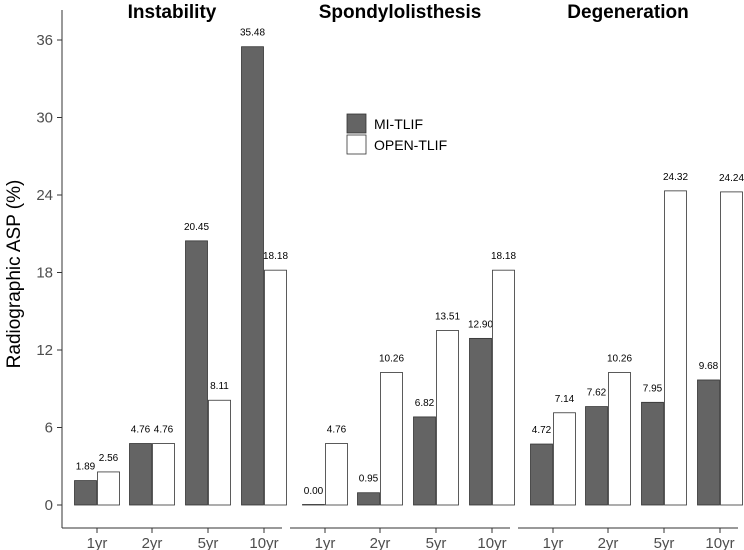 This screenshot has height=550, width=744. What do you see at coordinates (410, 145) in the screenshot?
I see `legend-label: OPEN-TLIF` at bounding box center [410, 145].